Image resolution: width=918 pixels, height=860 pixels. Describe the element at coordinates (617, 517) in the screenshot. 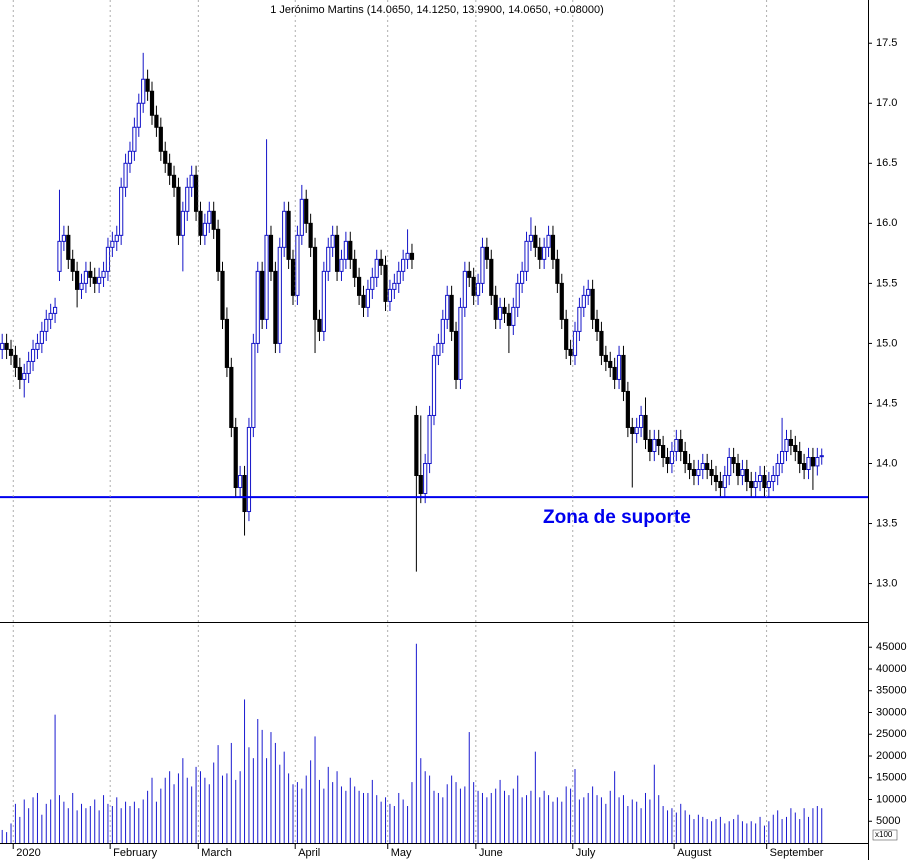

I see `support-label: Zona de suporte` at that location.